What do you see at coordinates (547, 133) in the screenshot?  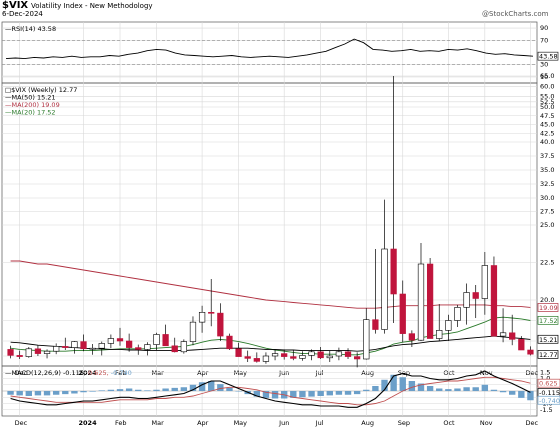 I see `price-y-tick-label: 42.5` at bounding box center [547, 133].